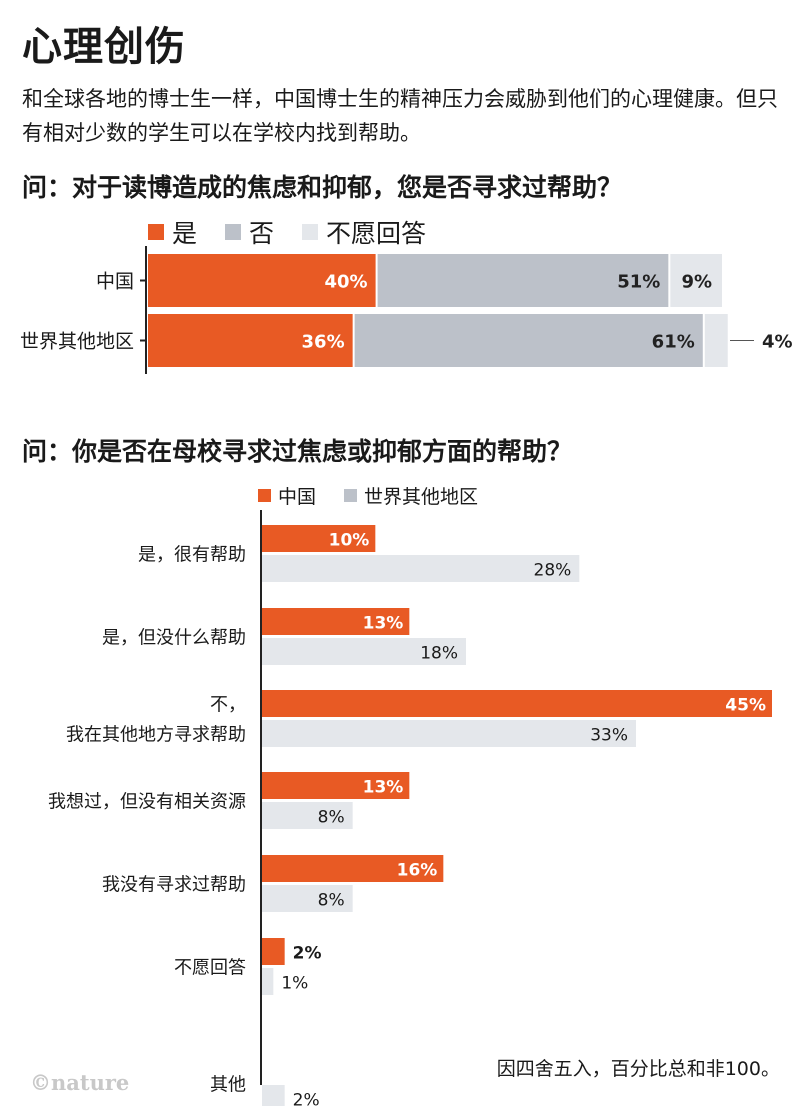 This screenshot has width=800, height=1106. Describe the element at coordinates (346, 282) in the screenshot. I see `chart-1-value-label: 40%` at that location.